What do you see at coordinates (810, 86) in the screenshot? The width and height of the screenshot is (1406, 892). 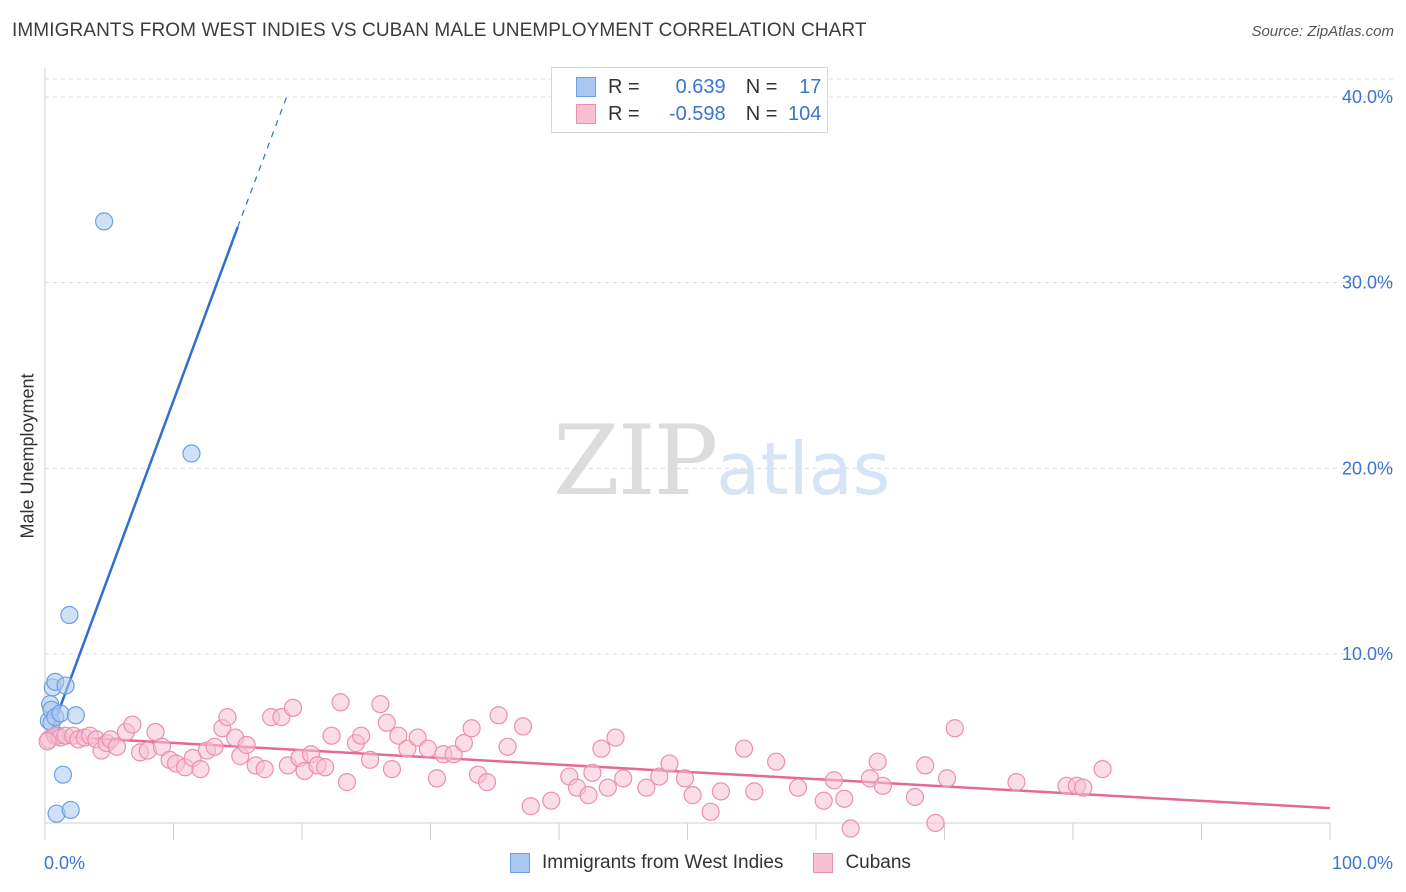 I see `legend-n-value: 17` at bounding box center [810, 86].